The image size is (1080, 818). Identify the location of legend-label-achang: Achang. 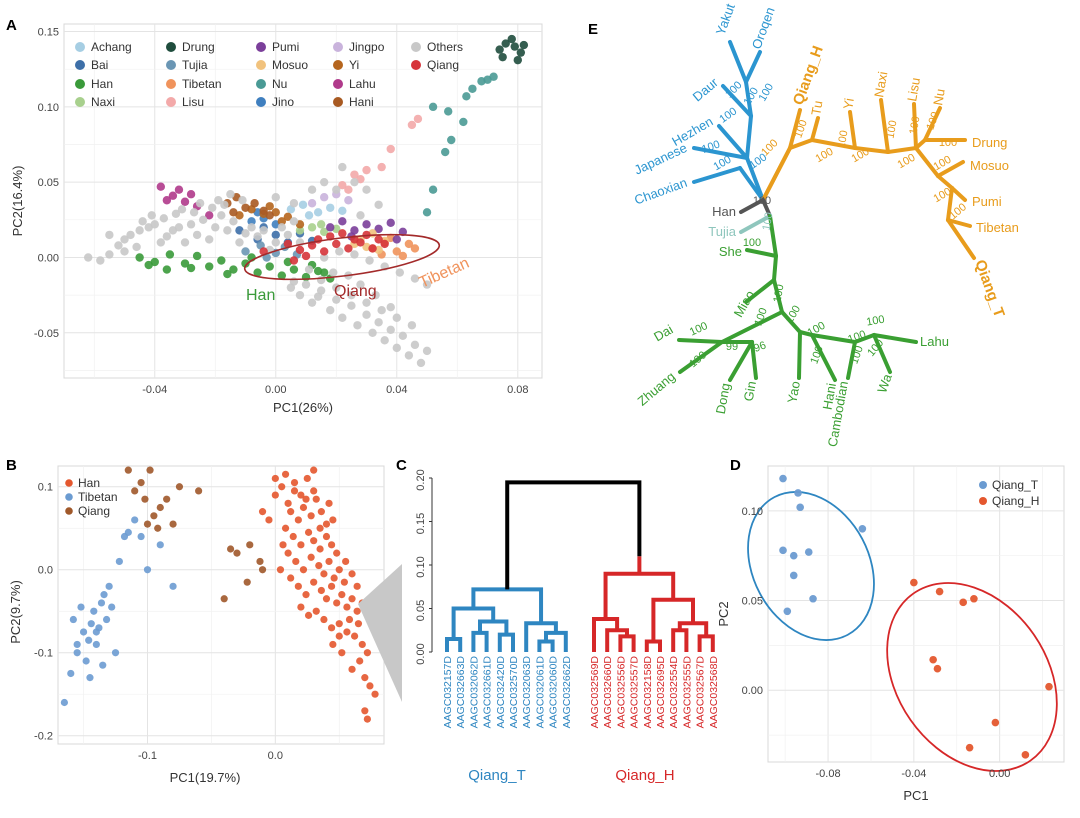
(111, 47).